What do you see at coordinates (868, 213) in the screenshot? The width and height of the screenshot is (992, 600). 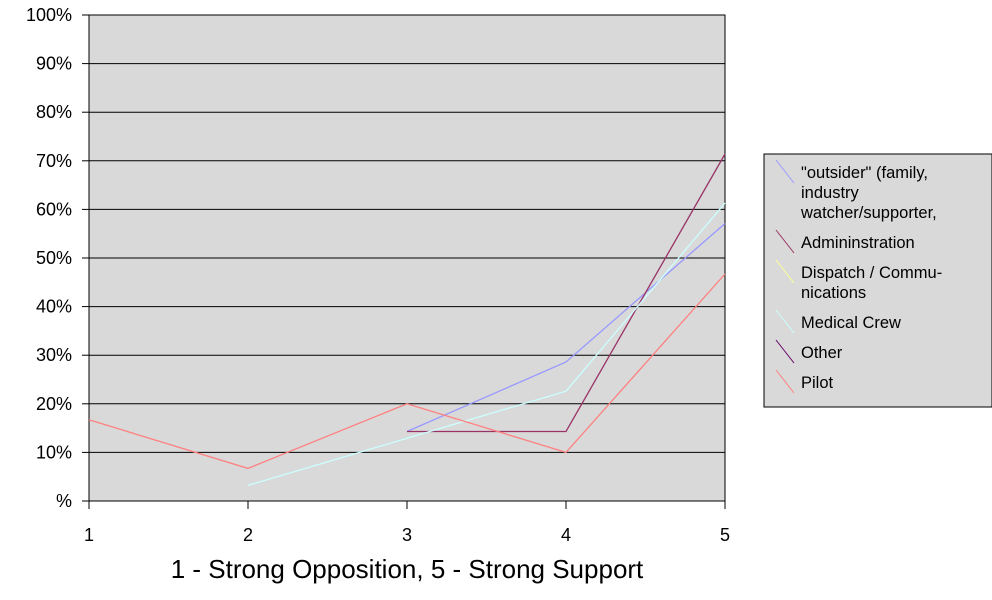 I see `legend-label: watcher/supporter,` at bounding box center [868, 213].